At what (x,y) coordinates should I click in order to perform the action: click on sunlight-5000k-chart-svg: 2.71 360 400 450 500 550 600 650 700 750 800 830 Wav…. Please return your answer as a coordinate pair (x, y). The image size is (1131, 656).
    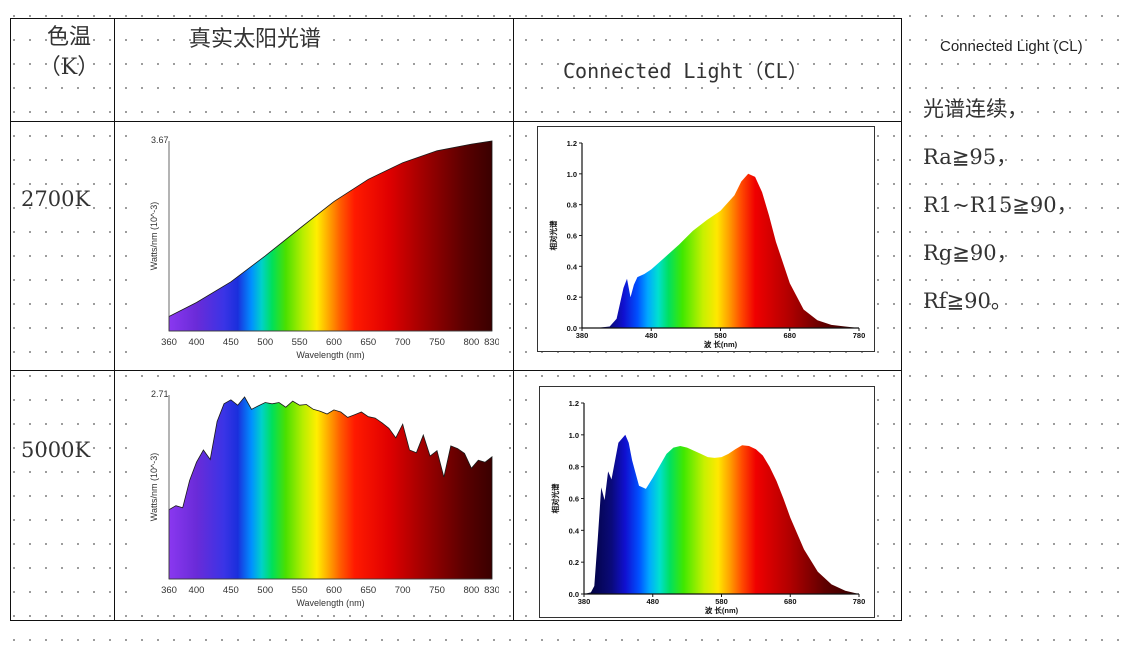
    Looking at the image, I should click on (324, 498).